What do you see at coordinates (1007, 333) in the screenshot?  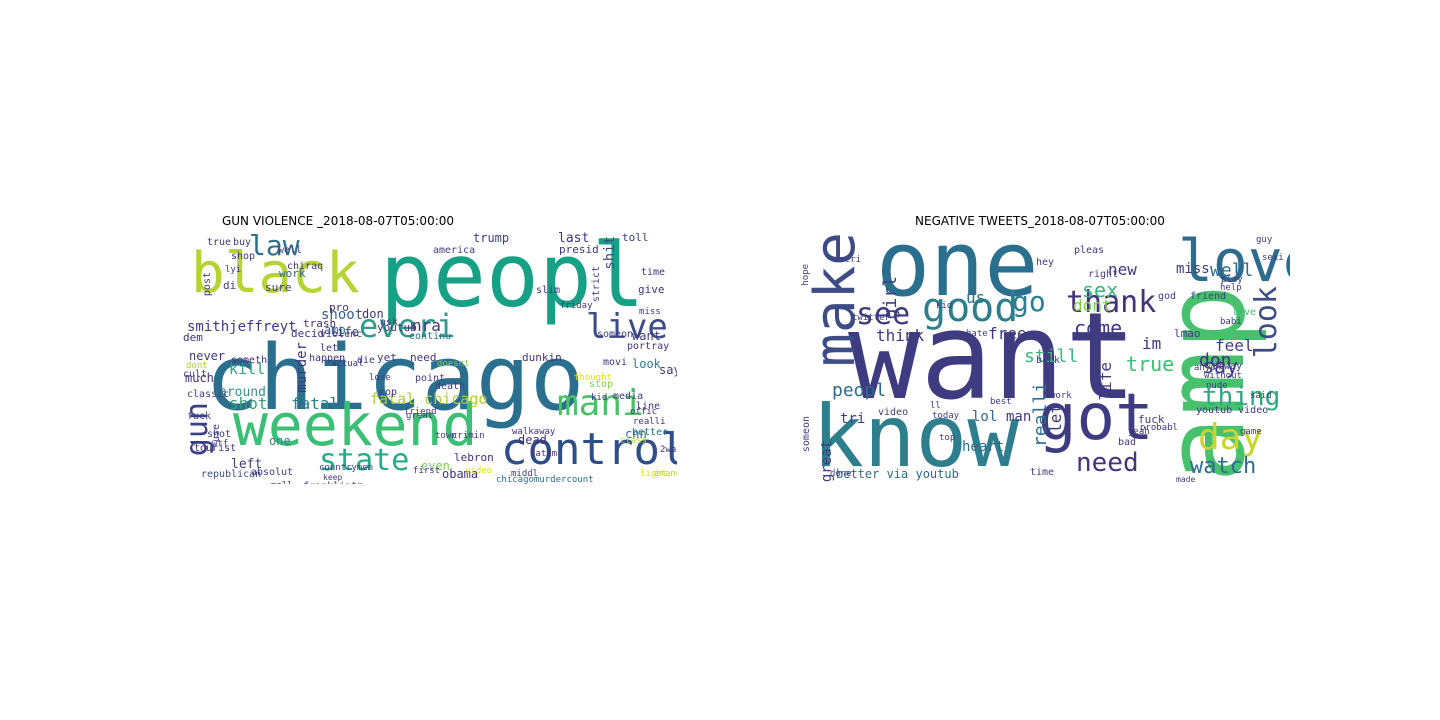 I see `cloud-word: free` at bounding box center [1007, 333].